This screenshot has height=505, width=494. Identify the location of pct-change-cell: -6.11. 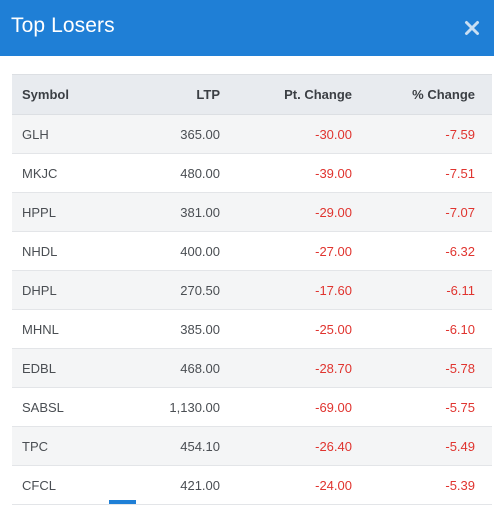
(422, 290).